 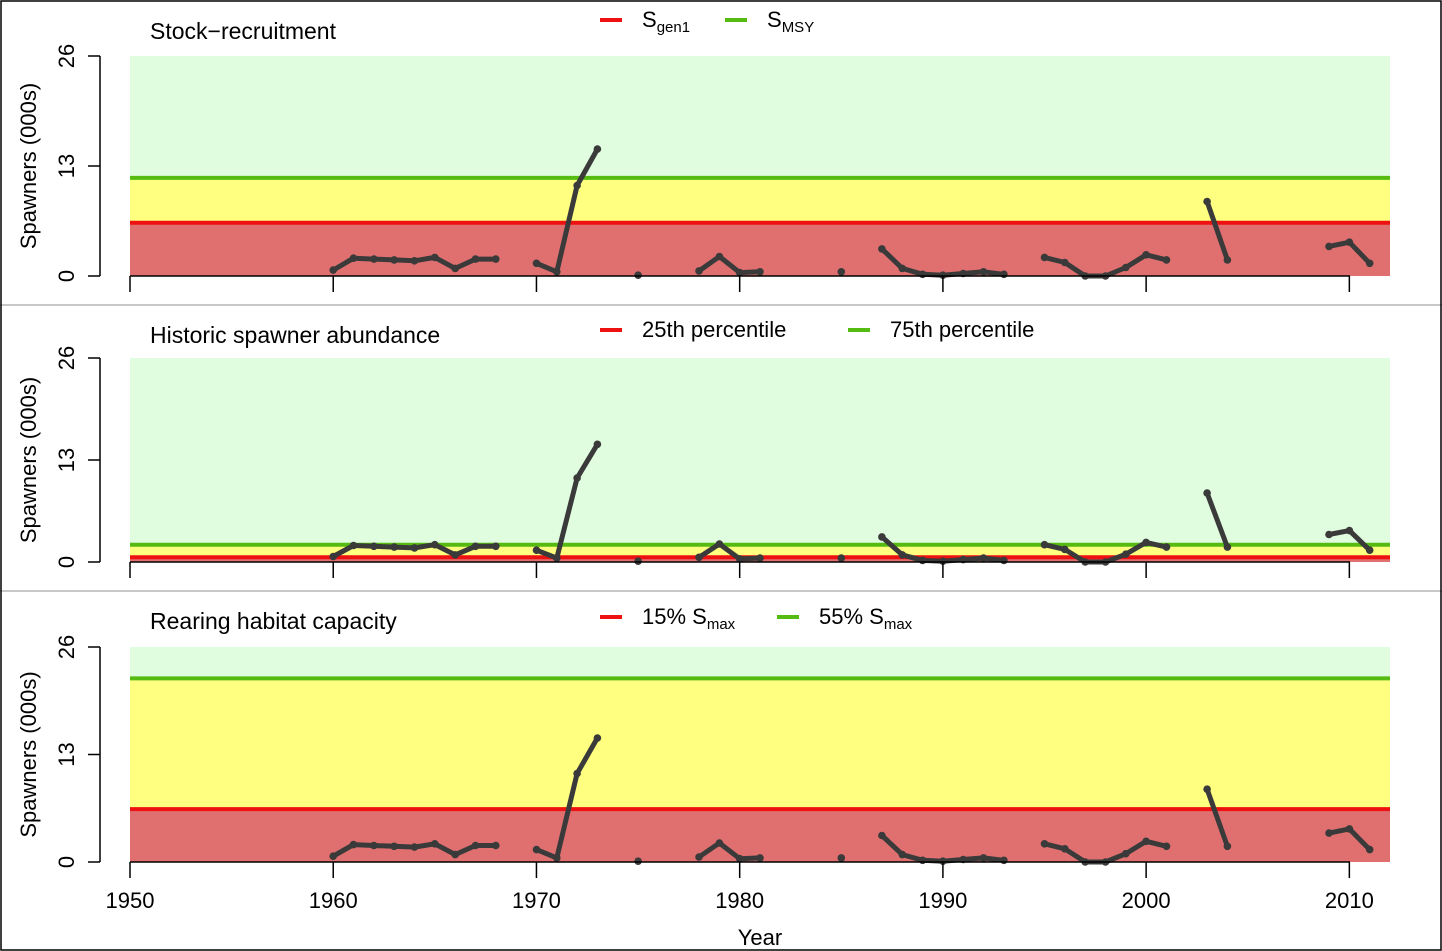 I want to click on legend-label-lower: Sgen1, so click(x=666, y=21).